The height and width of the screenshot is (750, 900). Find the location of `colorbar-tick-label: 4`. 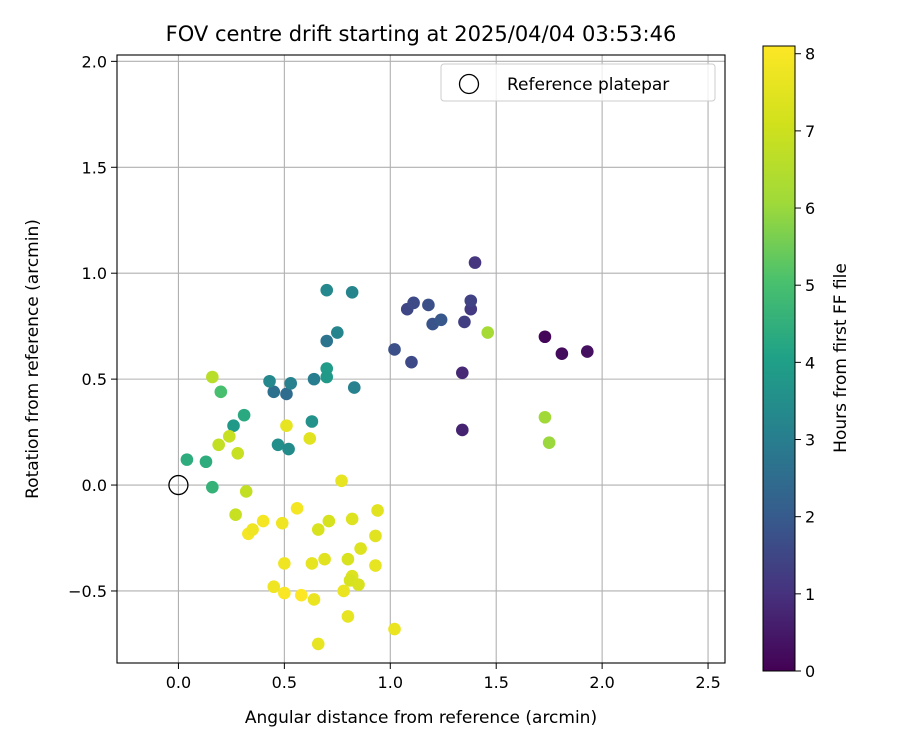

colorbar-tick-label: 4 is located at coordinates (810, 362).